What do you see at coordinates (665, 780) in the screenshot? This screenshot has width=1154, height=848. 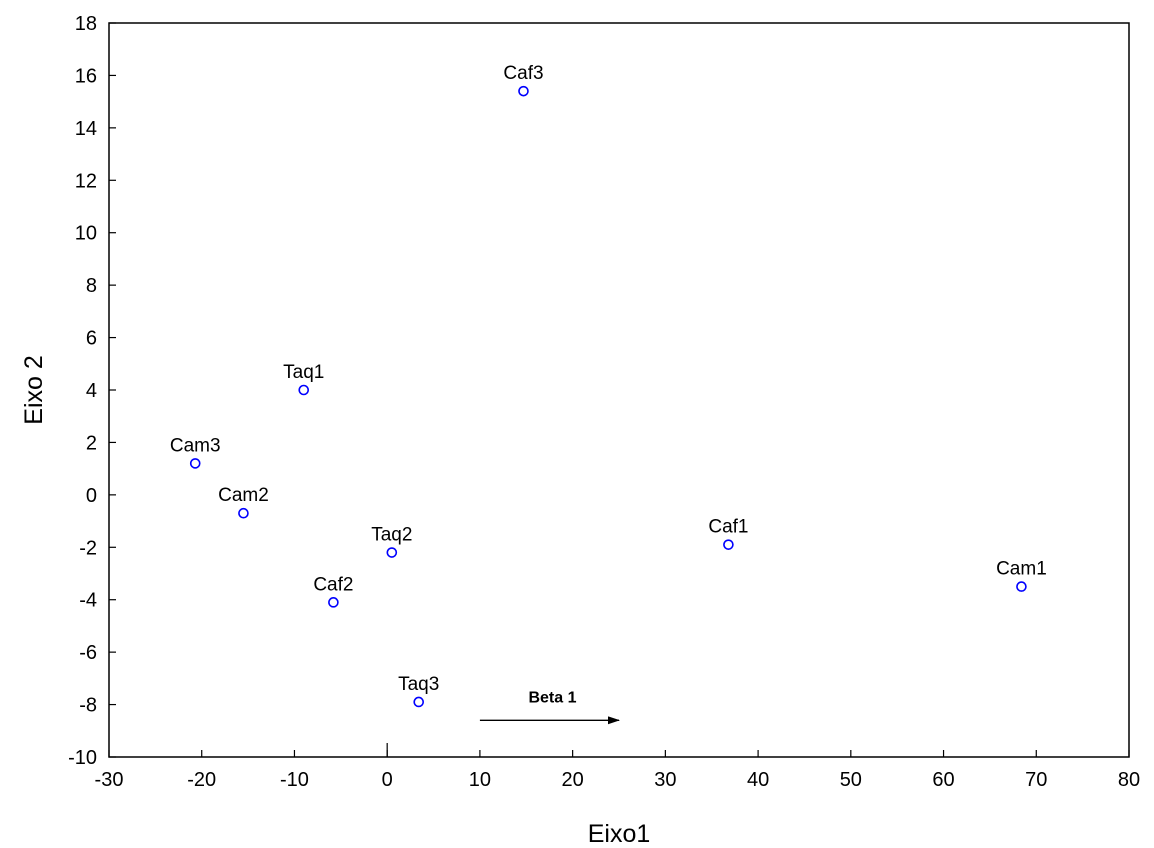 I see `x-tick-label: 30` at bounding box center [665, 780].